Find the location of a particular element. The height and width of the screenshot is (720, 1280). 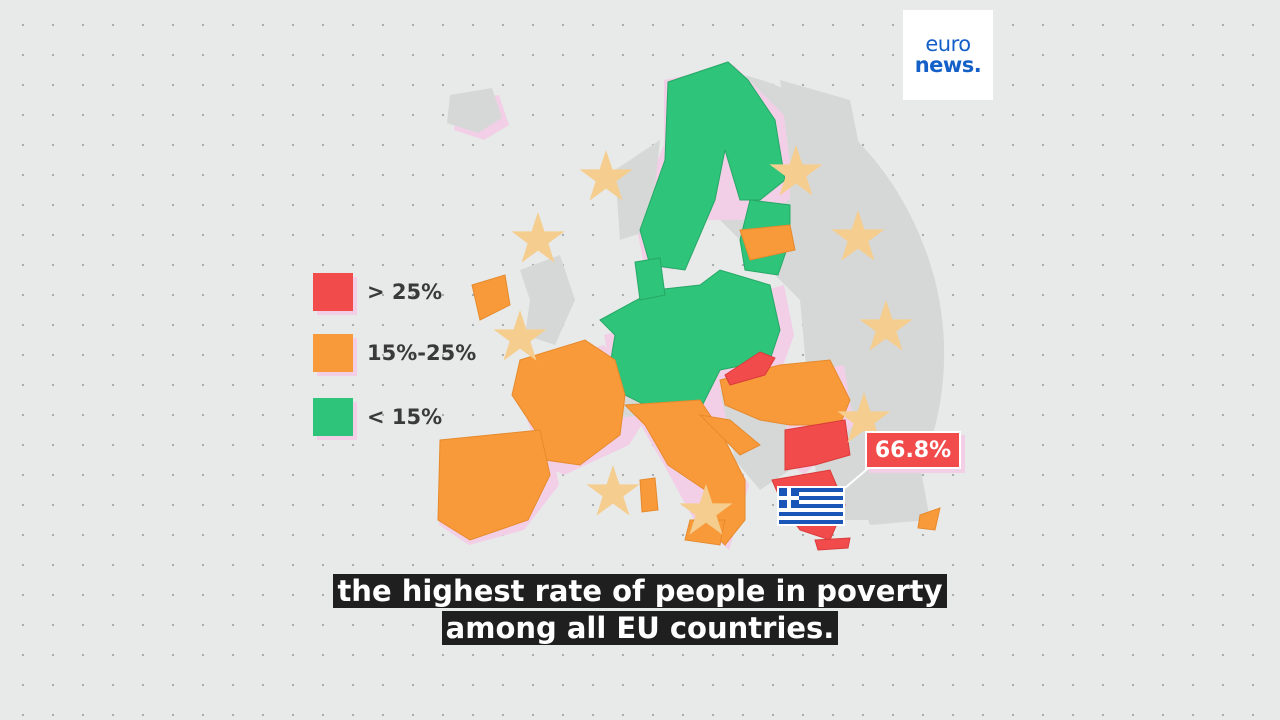

greece-flag-icon is located at coordinates (811, 506).